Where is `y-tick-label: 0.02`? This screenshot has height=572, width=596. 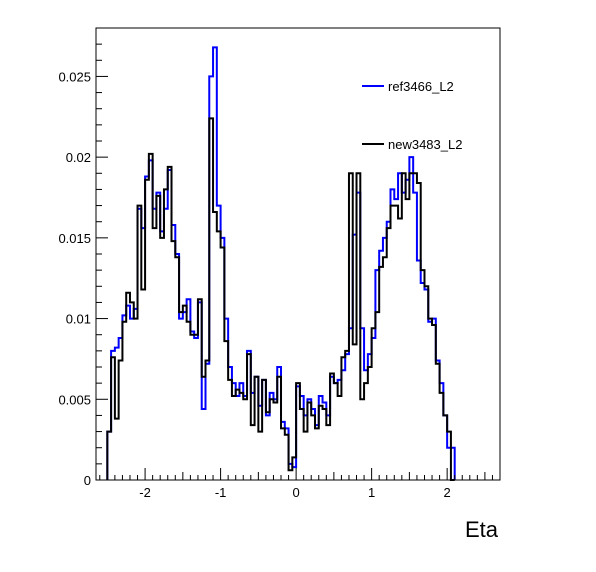
y-tick-label: 0.02 is located at coordinates (78, 157).